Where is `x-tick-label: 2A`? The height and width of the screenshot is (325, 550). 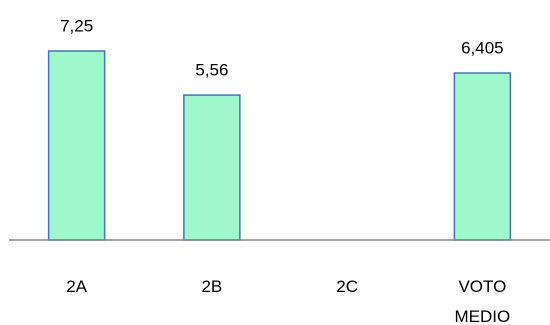
x-tick-label: 2A is located at coordinates (77, 286).